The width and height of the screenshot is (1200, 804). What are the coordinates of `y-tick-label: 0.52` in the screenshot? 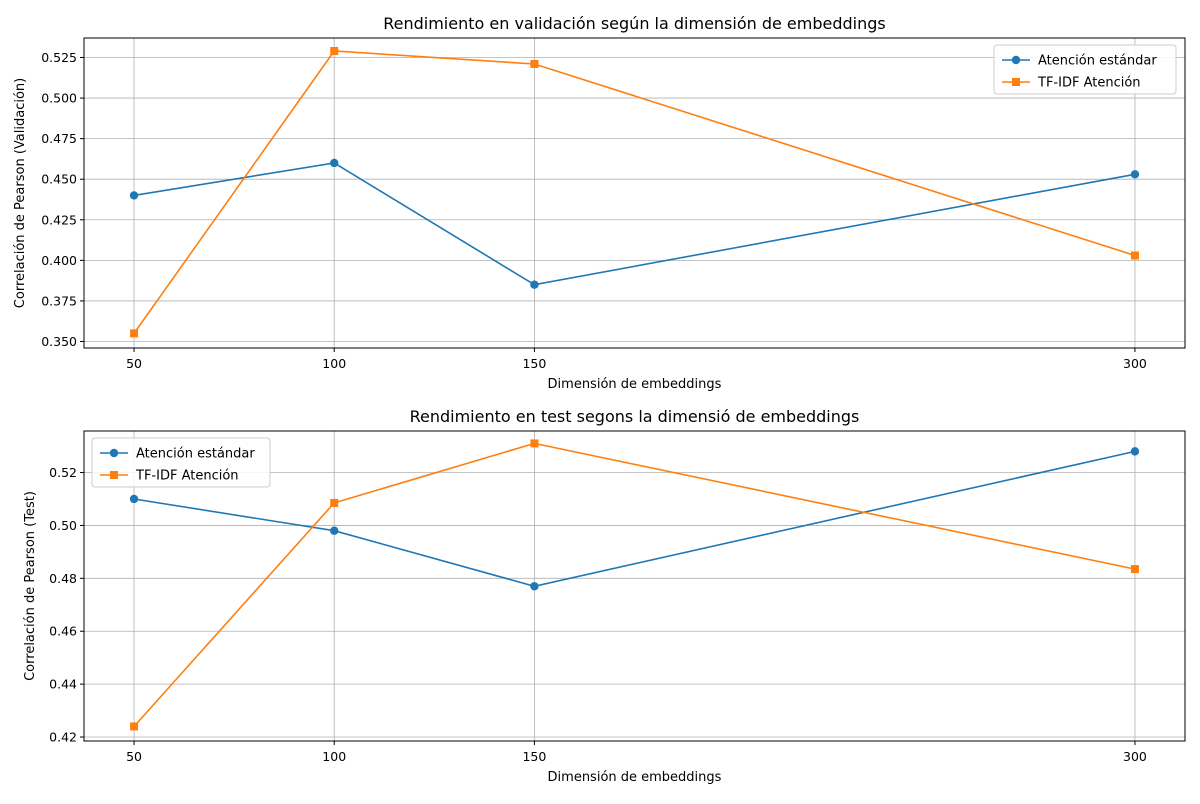 It's located at (63, 472).